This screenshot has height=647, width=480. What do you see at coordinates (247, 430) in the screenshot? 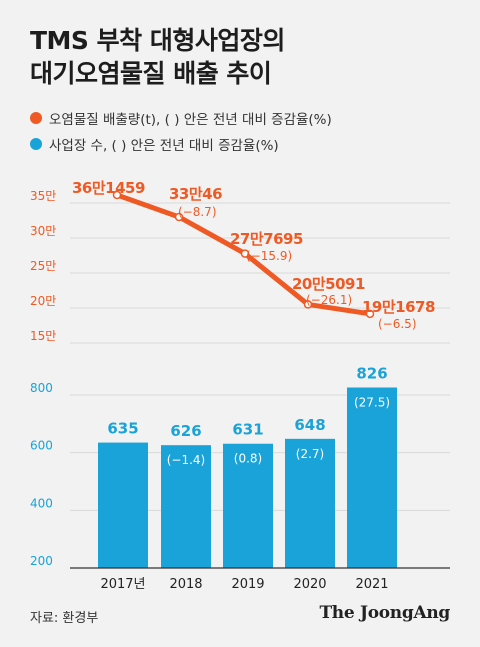
I see `site-value-label: 631` at bounding box center [247, 430].